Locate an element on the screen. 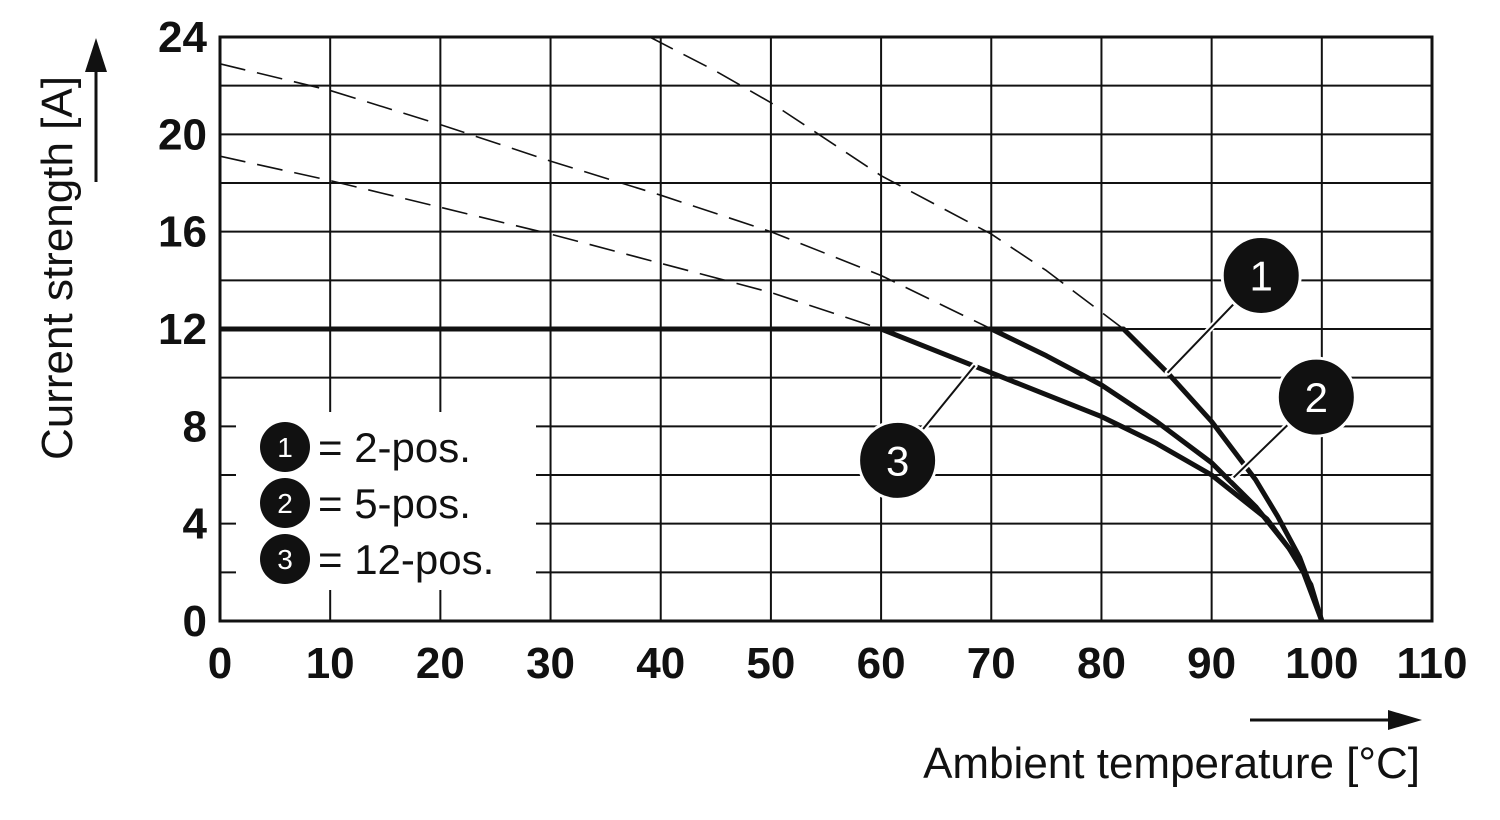  x-axis-arrow is located at coordinates (1336, 720).